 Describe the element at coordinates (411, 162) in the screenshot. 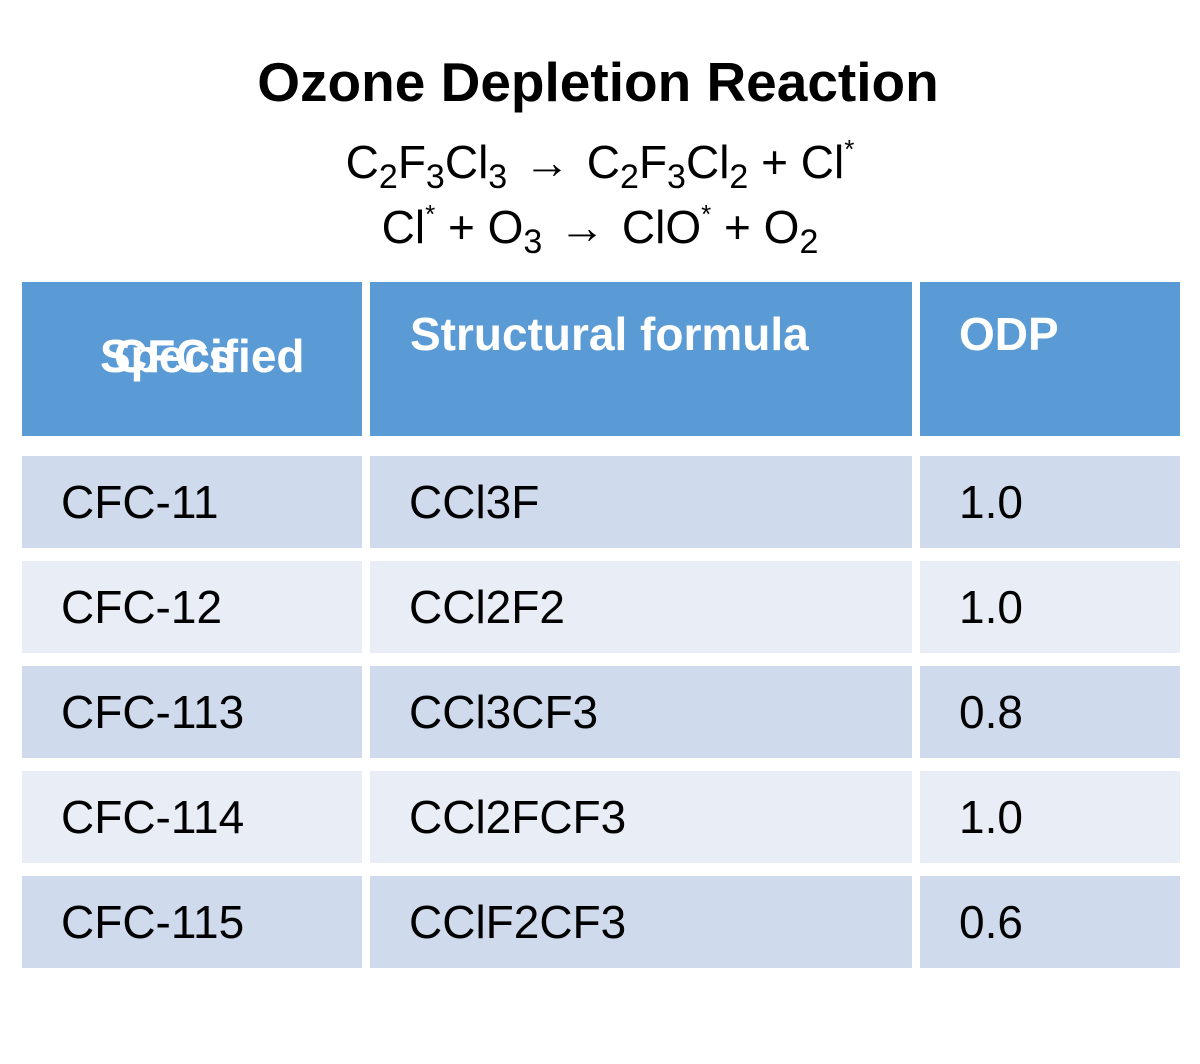

I see `eq1-r-f: F` at that location.